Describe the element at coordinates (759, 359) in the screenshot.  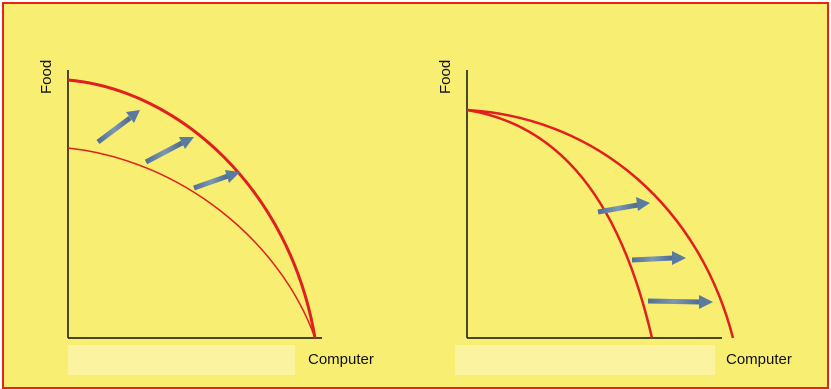
I see `right-x-axis-label: Computer` at that location.